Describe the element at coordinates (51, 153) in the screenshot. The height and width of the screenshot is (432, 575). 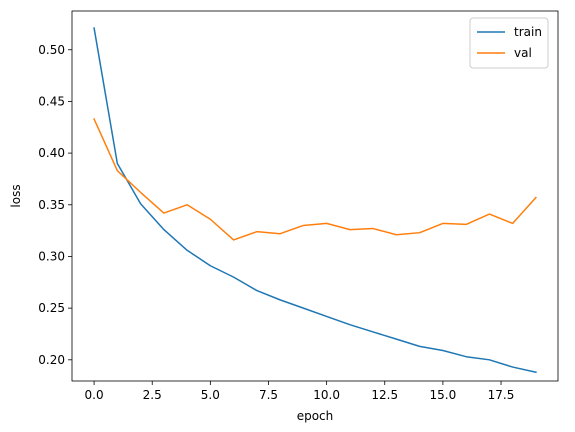
I see `y-tick-label: 0.40` at that location.